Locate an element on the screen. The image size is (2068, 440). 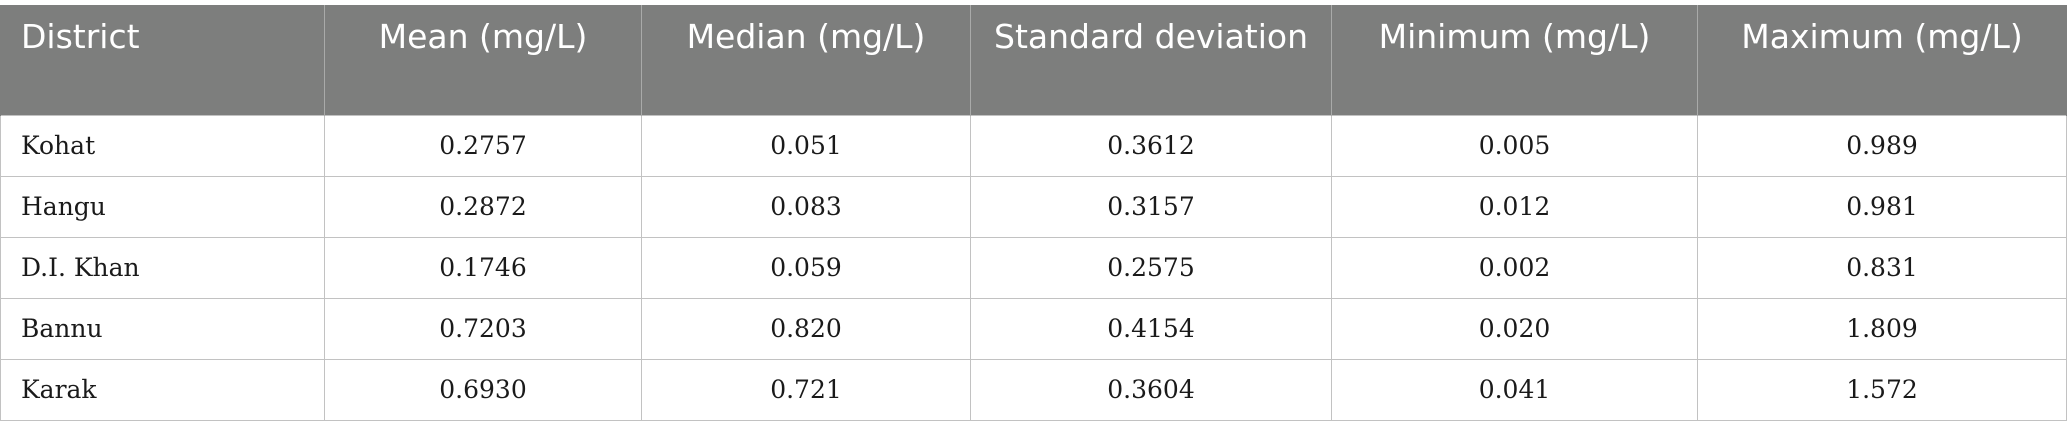
table-row: Karak 0.6930 0.721 0.3604 0.041 1.572 is located at coordinates (1033, 389).